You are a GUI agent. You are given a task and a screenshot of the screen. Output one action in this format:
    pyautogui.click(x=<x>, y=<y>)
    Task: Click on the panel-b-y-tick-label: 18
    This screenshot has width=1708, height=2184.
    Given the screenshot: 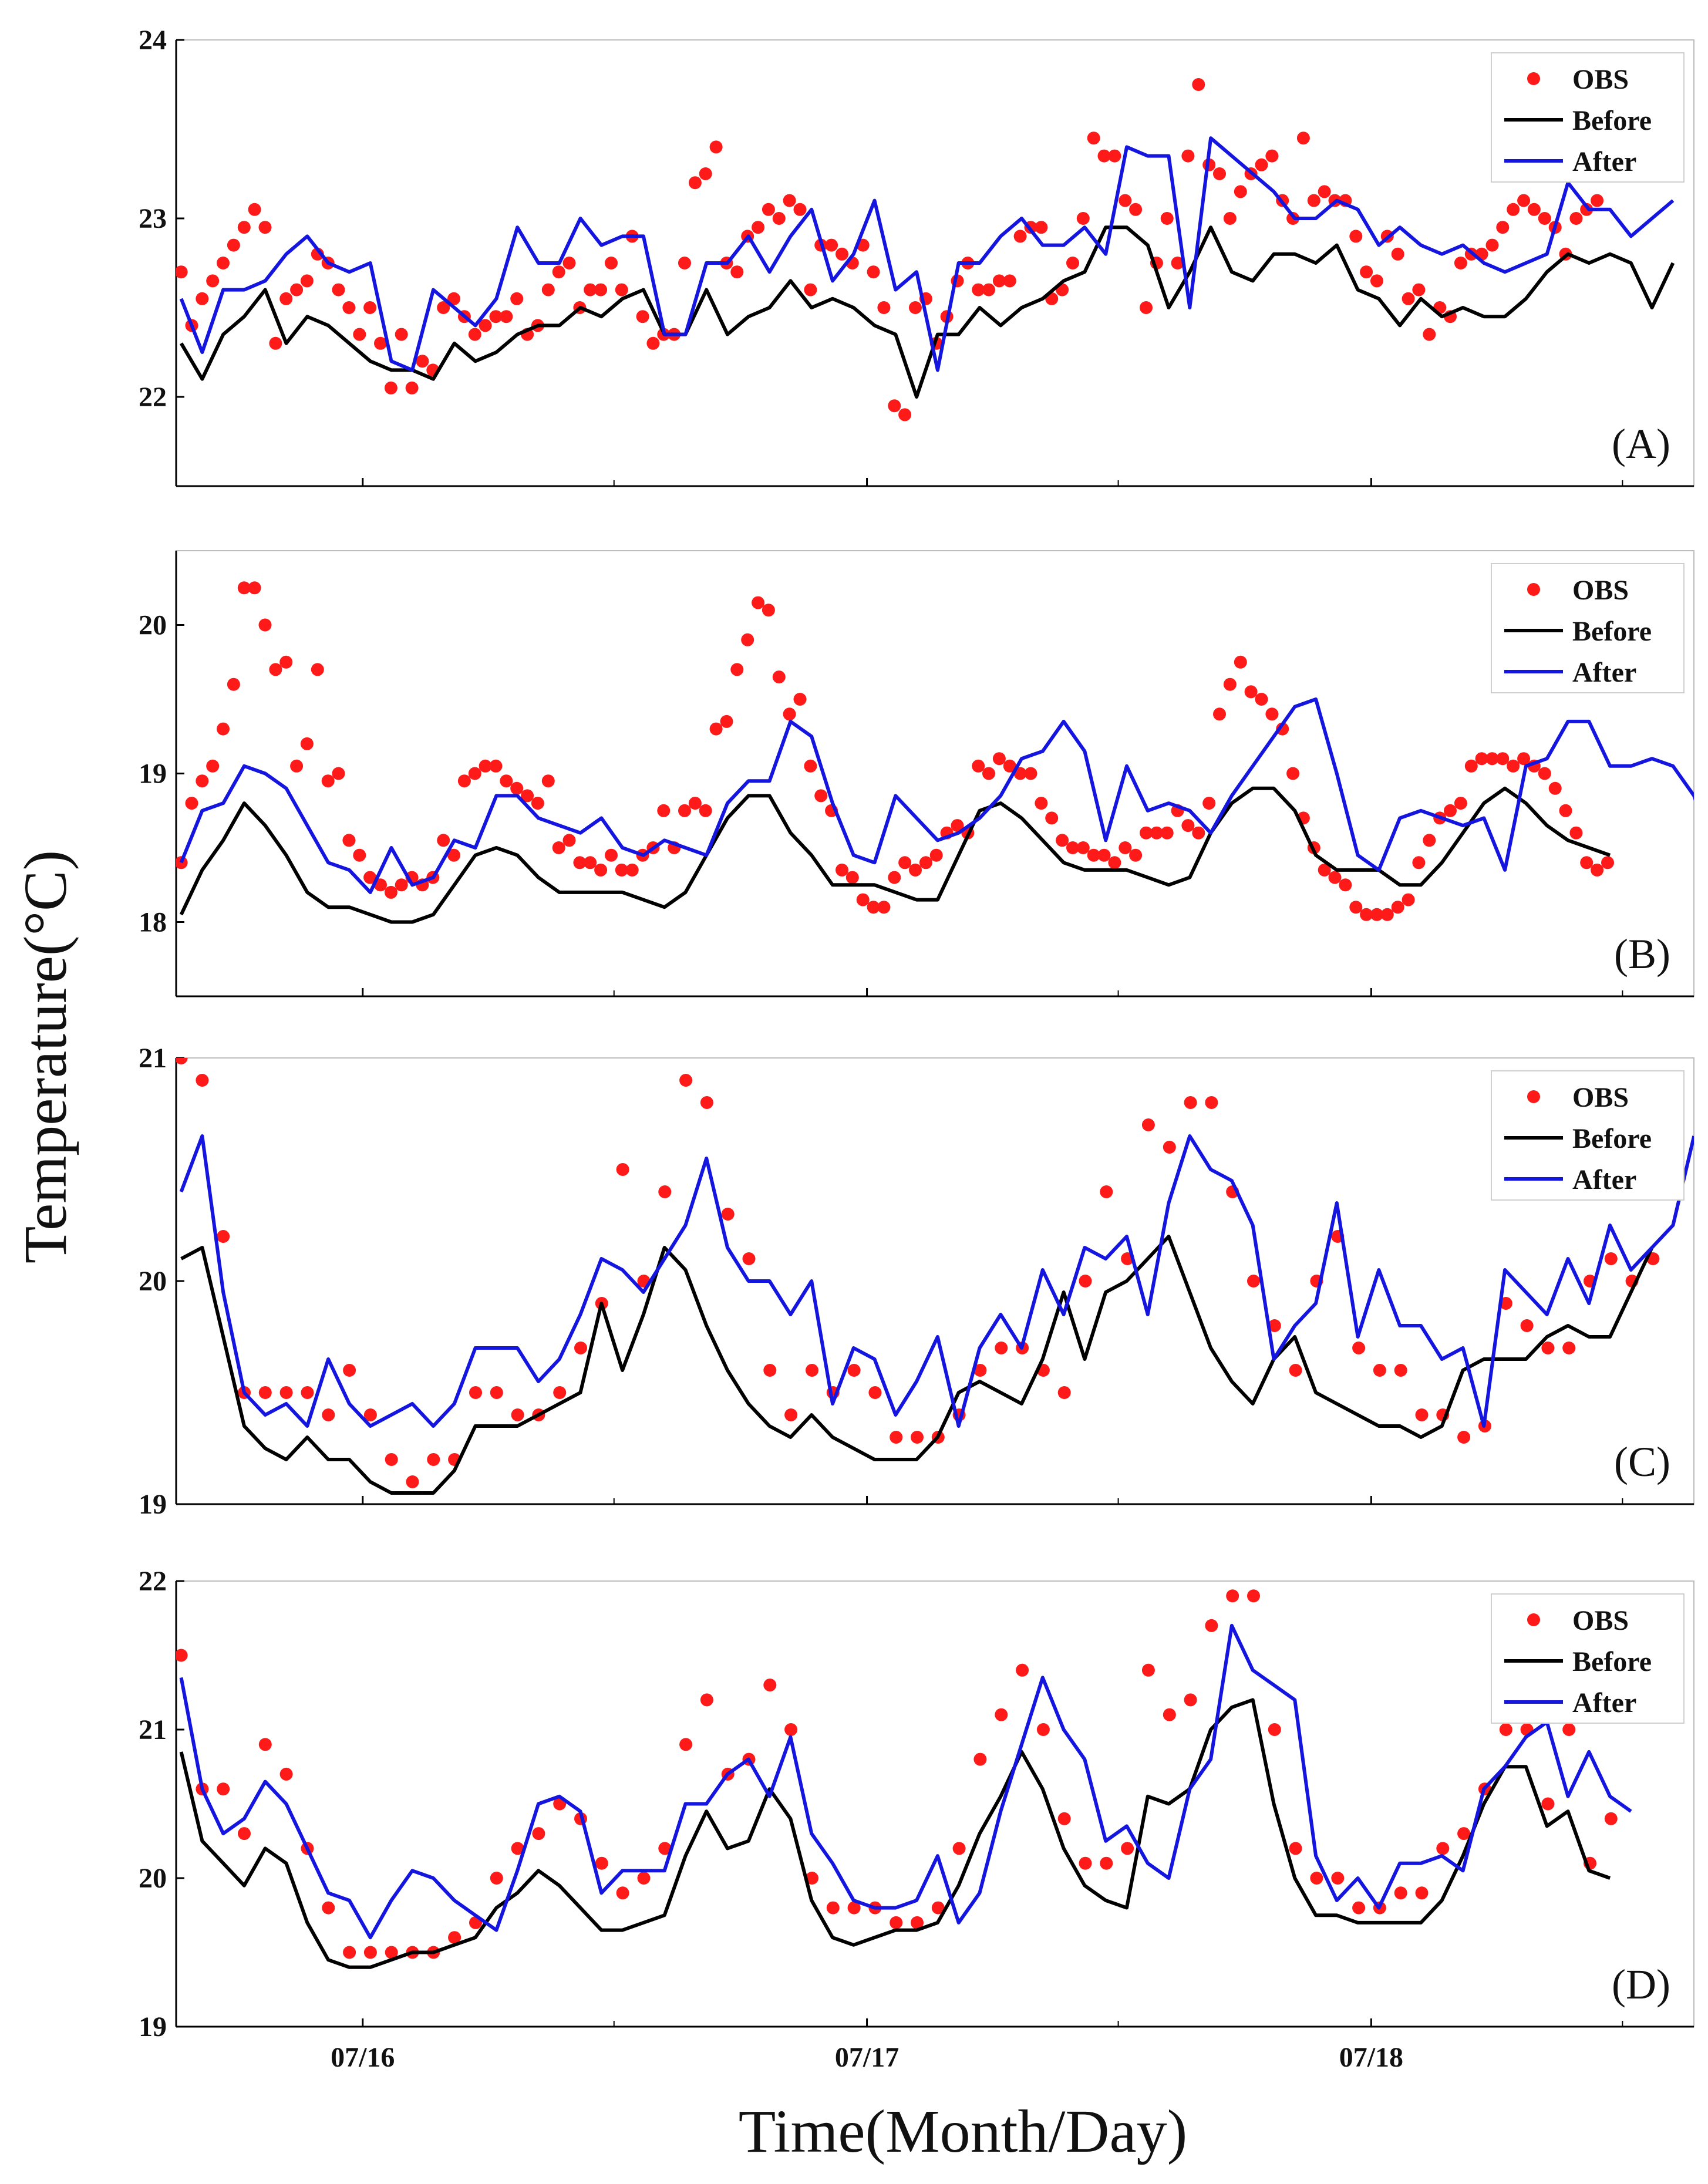 What is the action you would take?
    pyautogui.click(x=153, y=922)
    